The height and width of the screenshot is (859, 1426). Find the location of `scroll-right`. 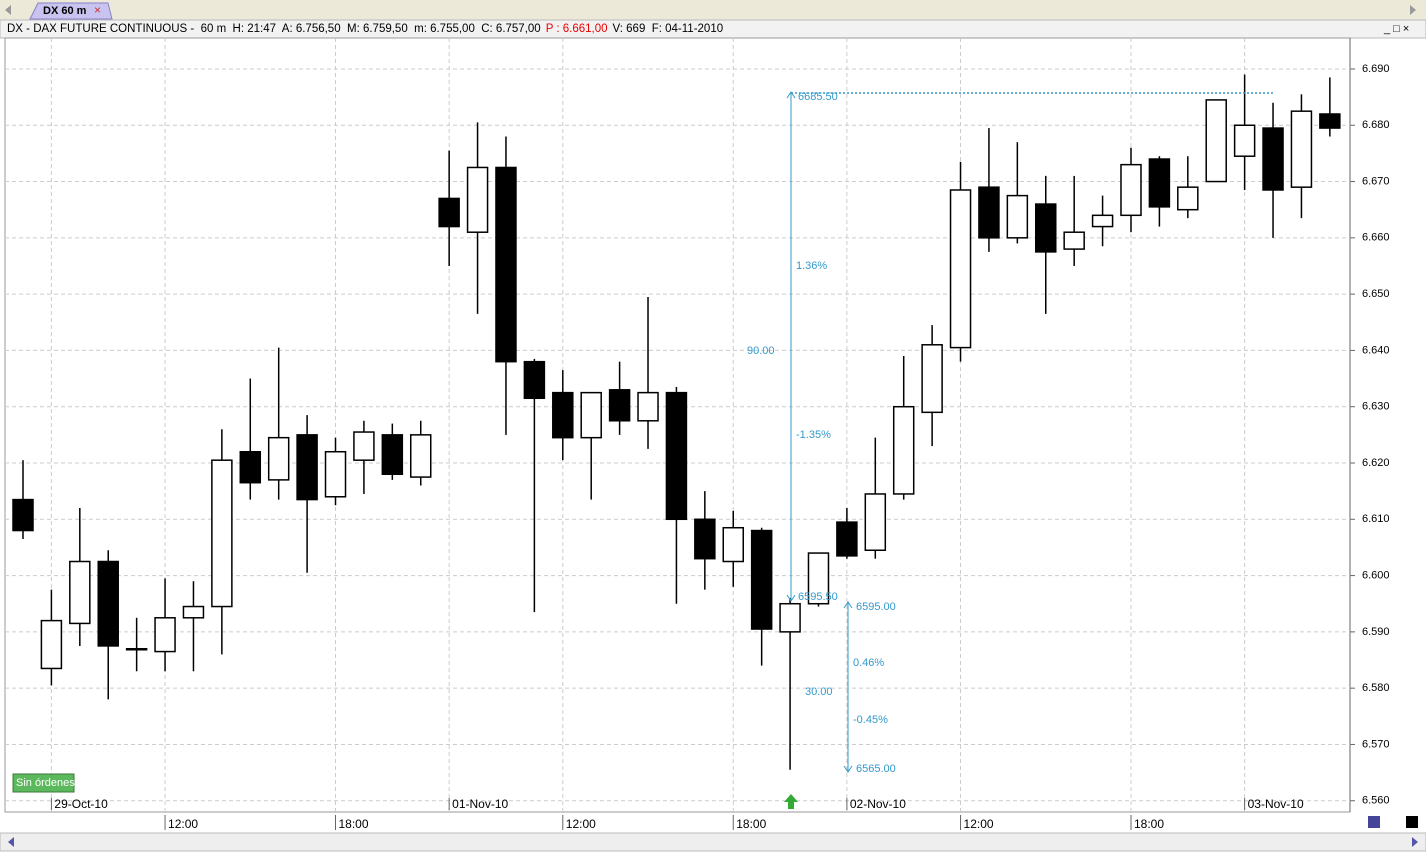

scroll-right is located at coordinates (1413, 10).